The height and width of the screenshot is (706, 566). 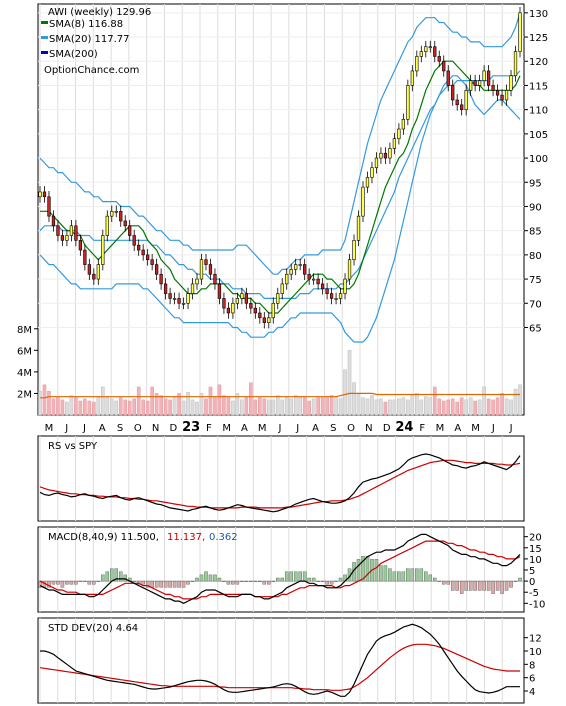 I want to click on month-tick-label: J, so click(x=66, y=428).